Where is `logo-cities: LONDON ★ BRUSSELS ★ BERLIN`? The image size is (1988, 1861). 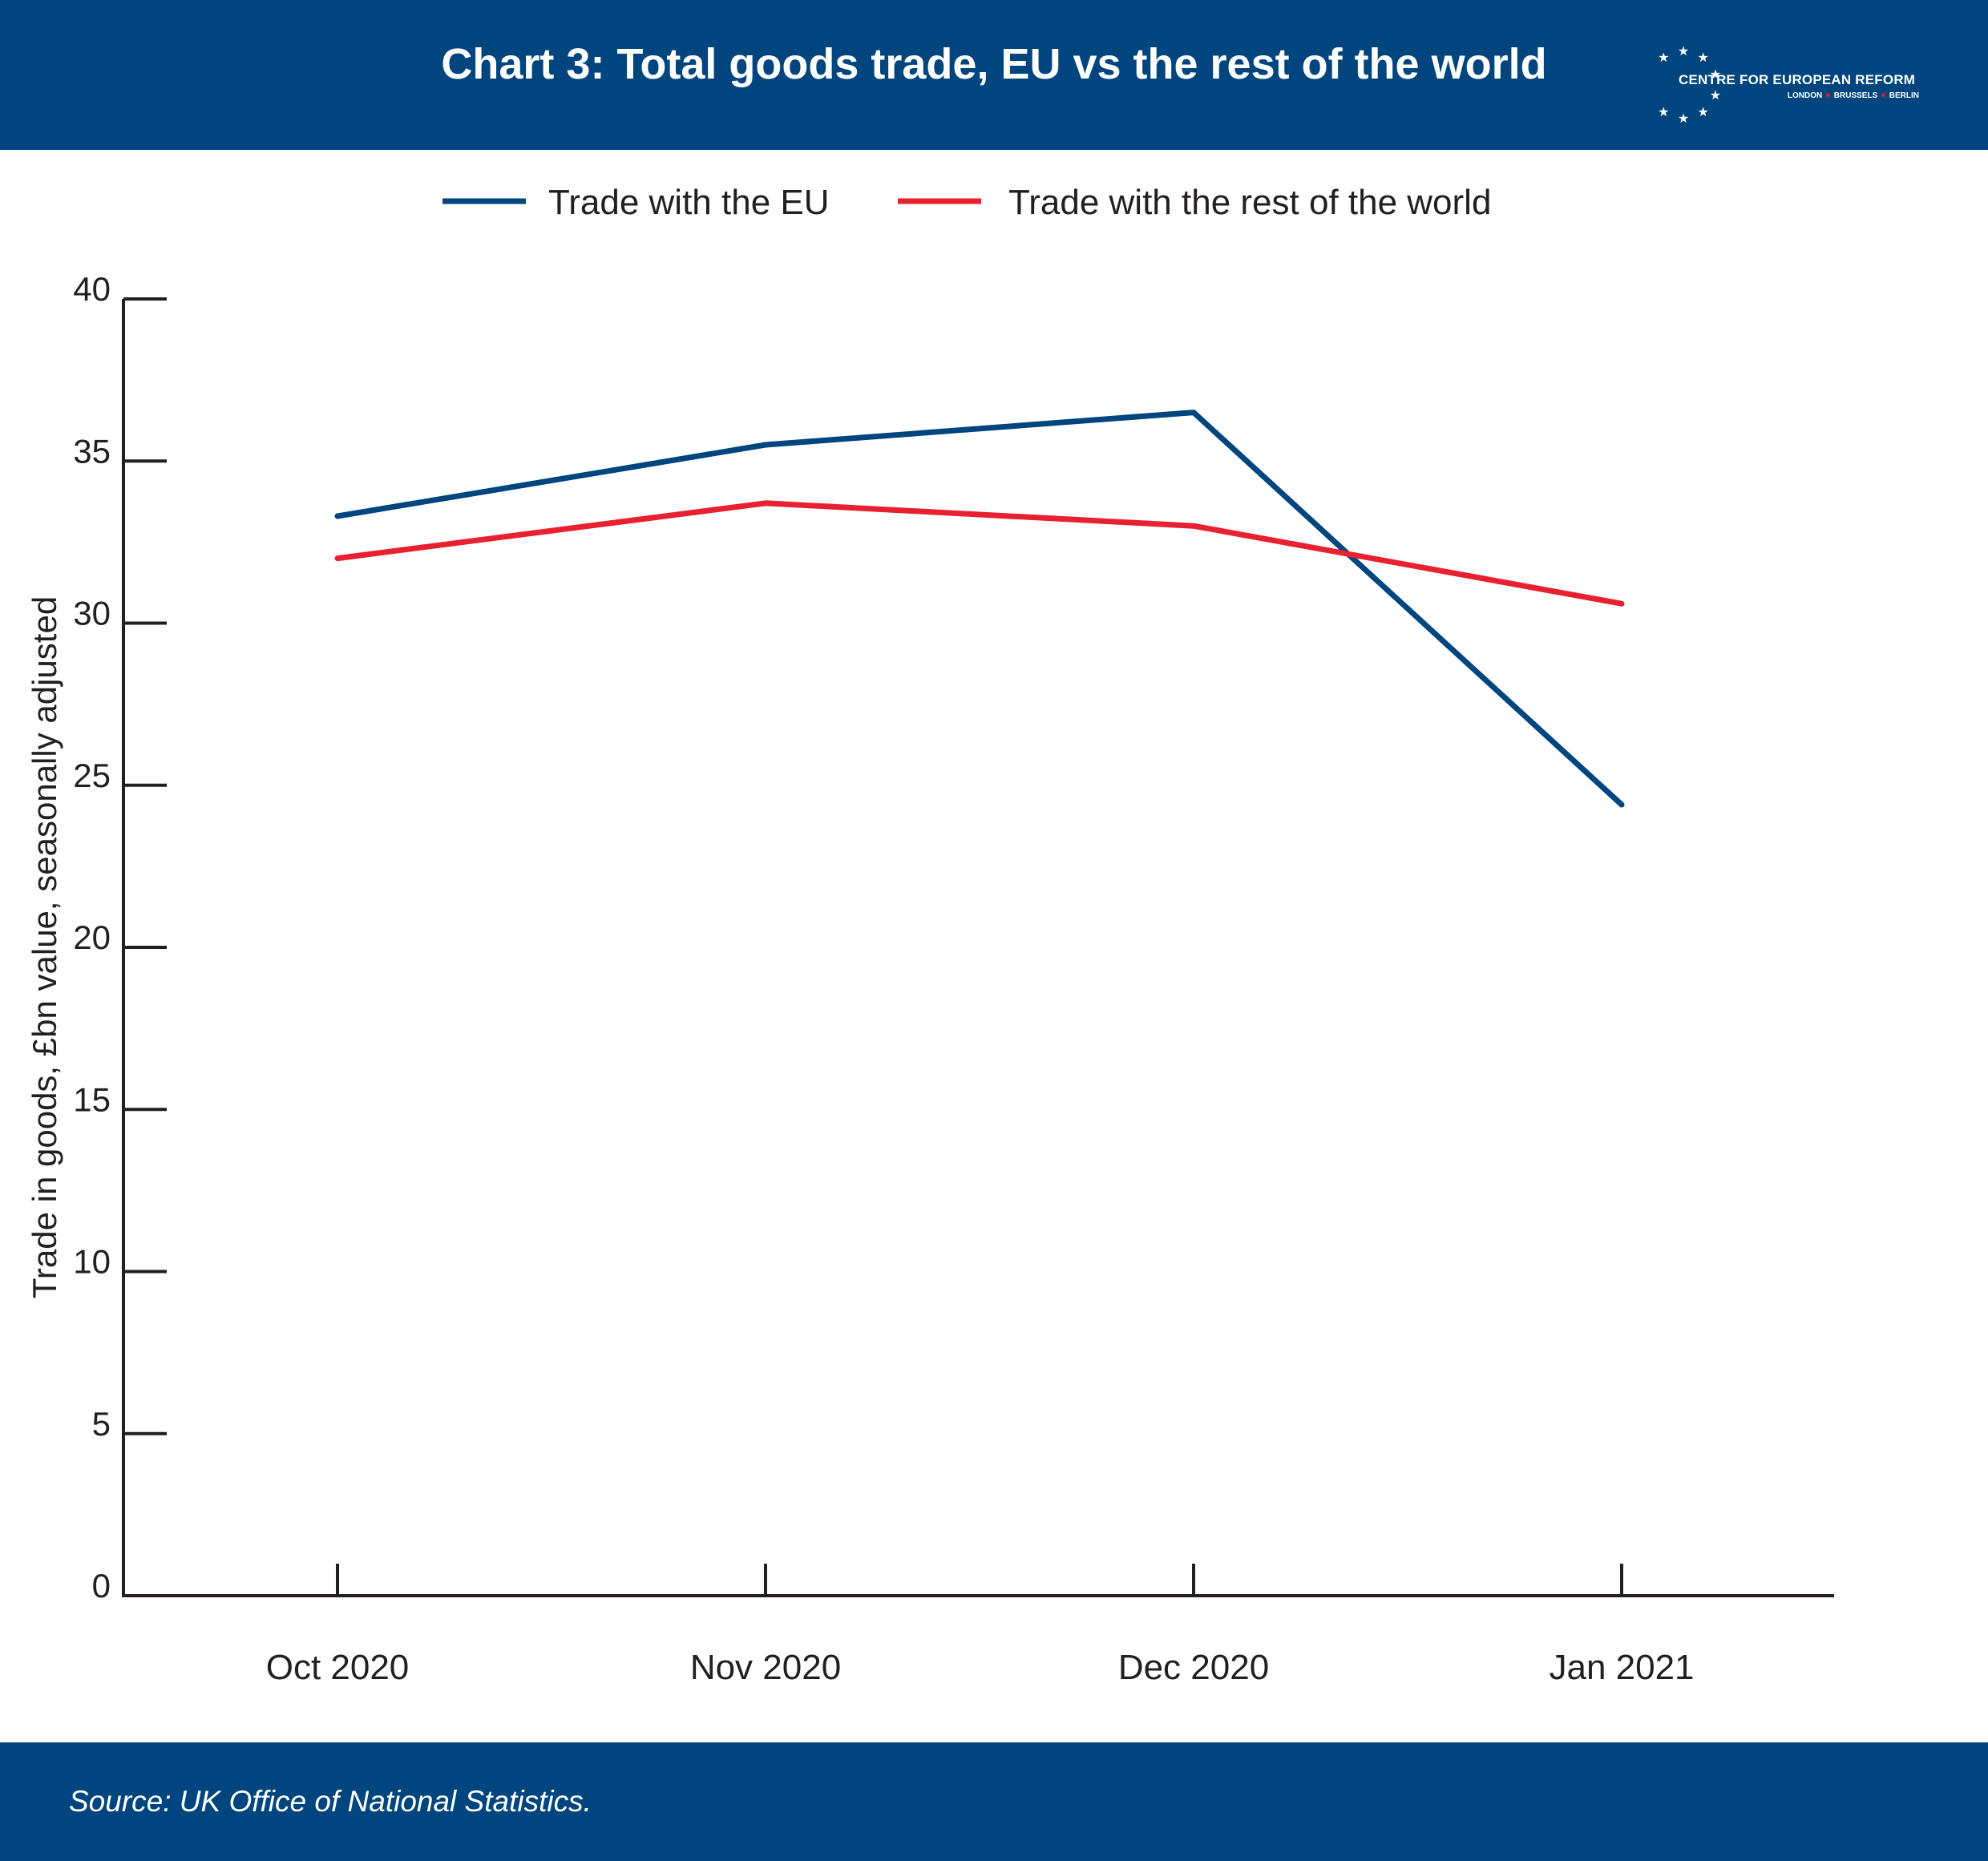 logo-cities: LONDON ★ BRUSSELS ★ BERLIN is located at coordinates (1853, 95).